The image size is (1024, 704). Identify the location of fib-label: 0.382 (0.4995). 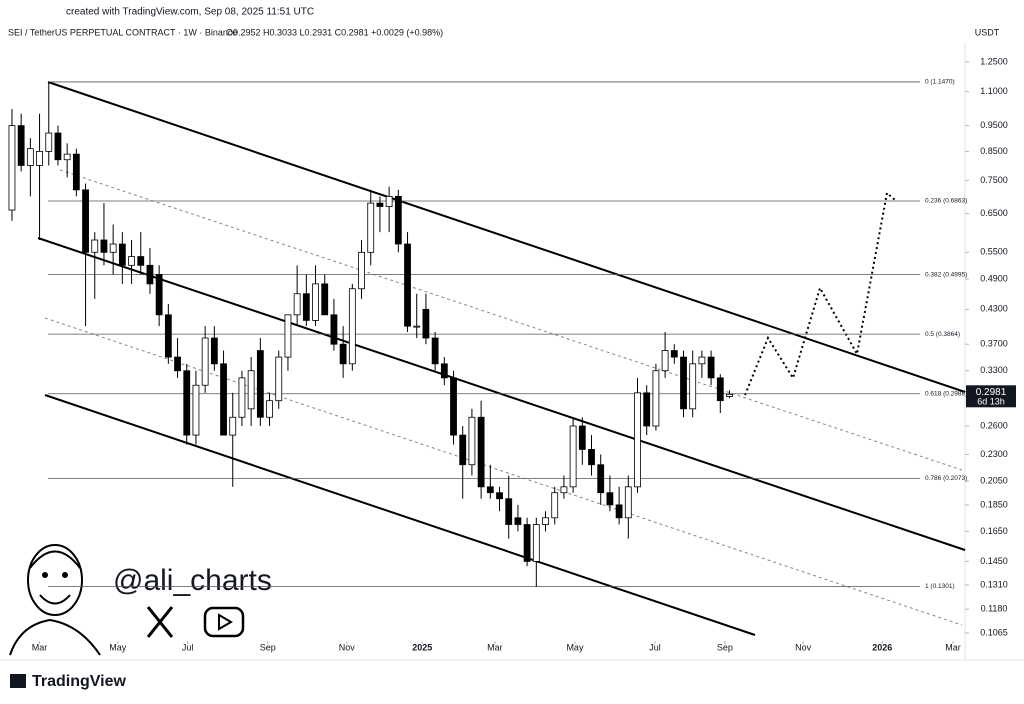
(946, 274).